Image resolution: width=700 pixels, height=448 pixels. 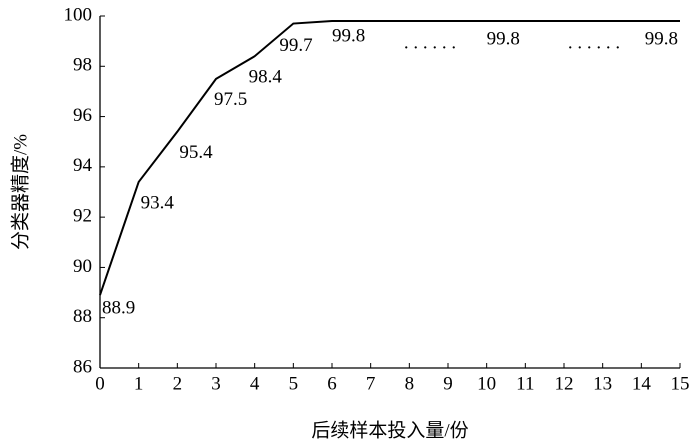 What do you see at coordinates (602, 383) in the screenshot?
I see `x-tick-label: 13` at bounding box center [602, 383].